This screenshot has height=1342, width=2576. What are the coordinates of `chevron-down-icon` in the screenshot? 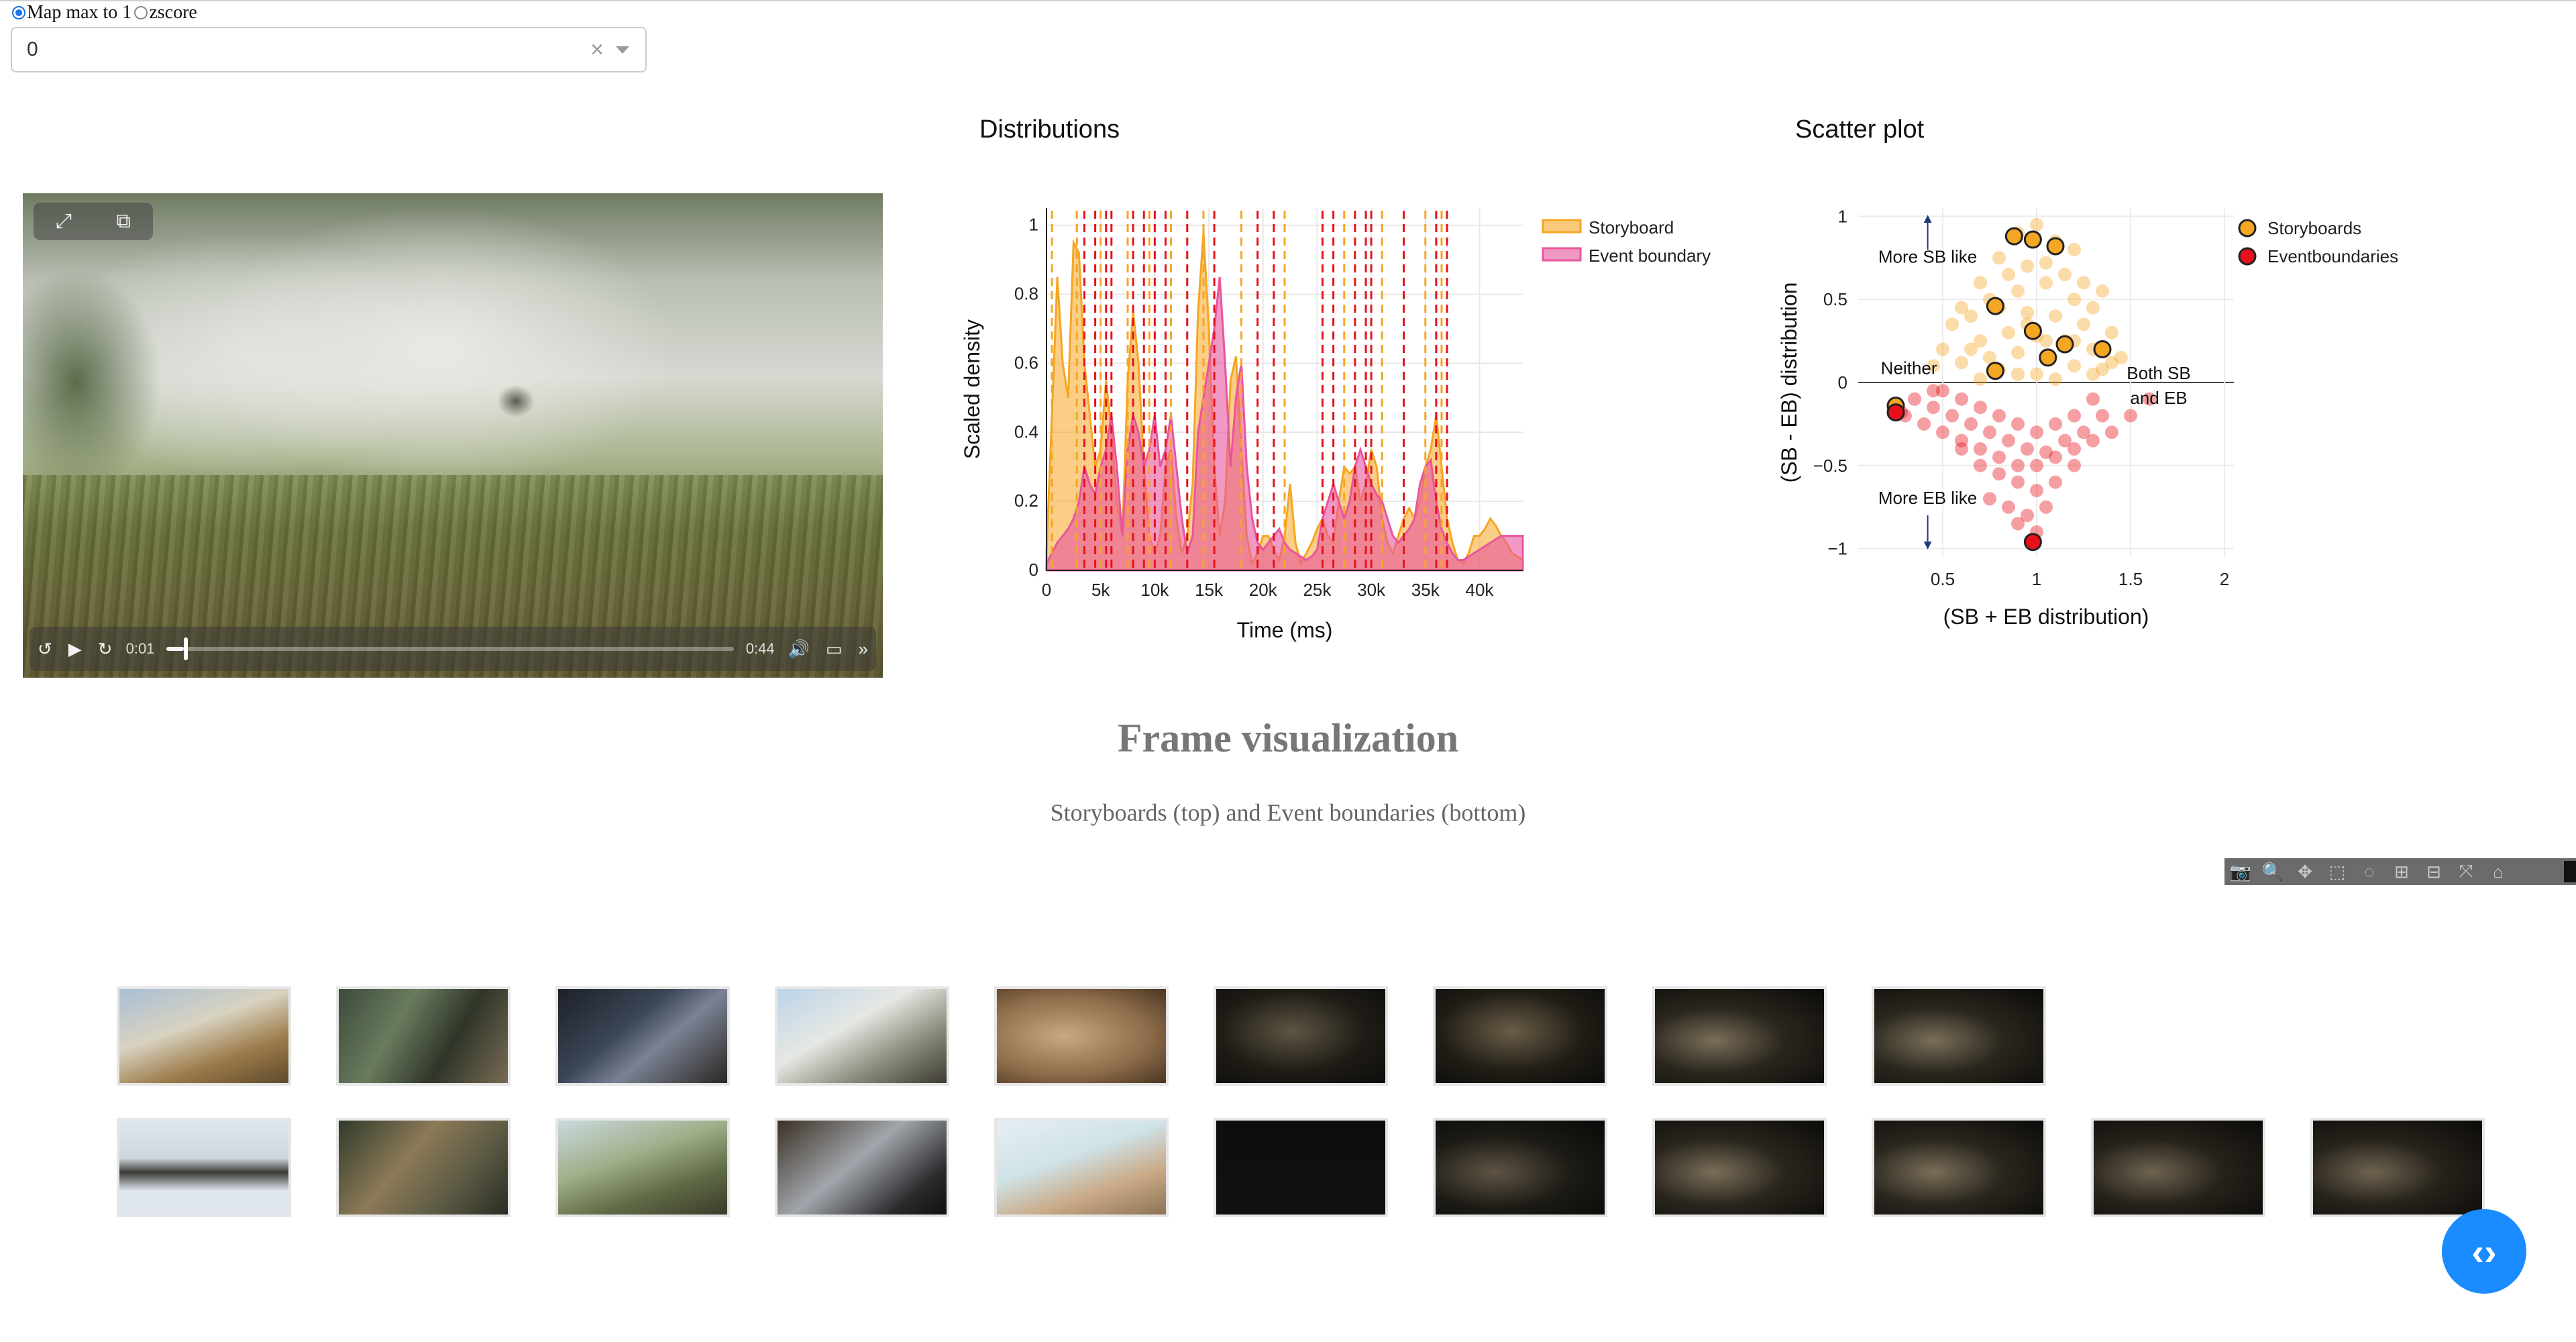 It's located at (622, 50).